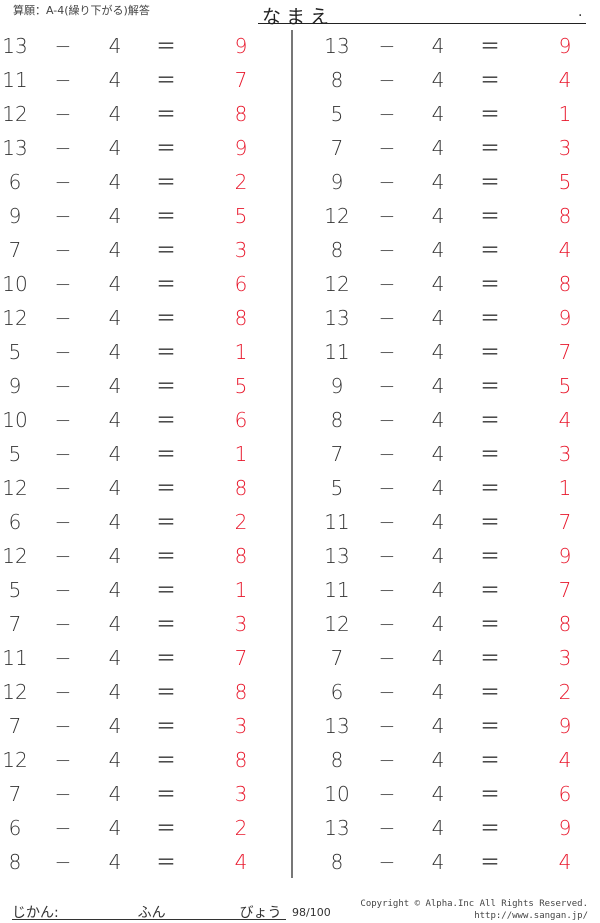 This screenshot has height=923, width=600. What do you see at coordinates (15, 114) in the screenshot?
I see `left-problem-3-operand-a: 12` at bounding box center [15, 114].